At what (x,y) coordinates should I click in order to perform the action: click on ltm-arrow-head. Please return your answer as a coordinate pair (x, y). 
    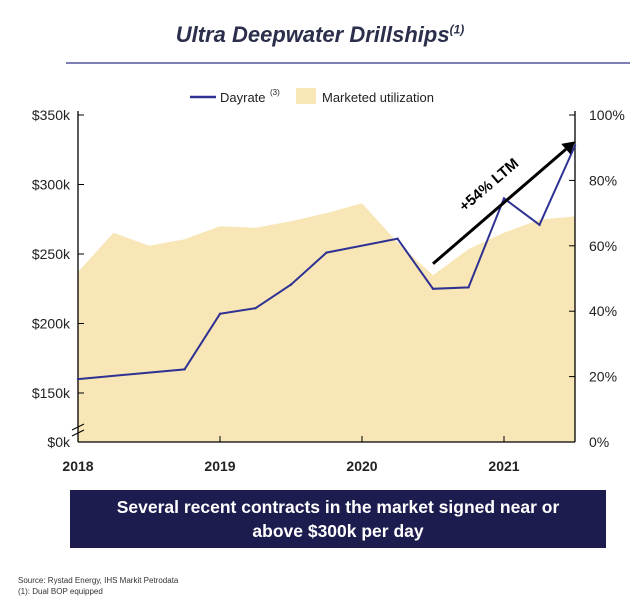
    Looking at the image, I should click on (568, 148).